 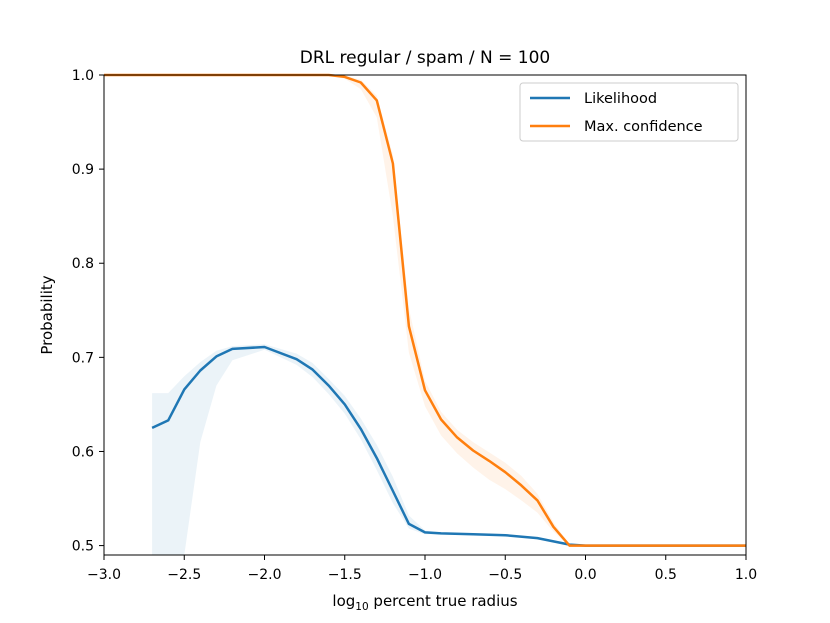 I want to click on legend-frame, so click(x=629, y=112).